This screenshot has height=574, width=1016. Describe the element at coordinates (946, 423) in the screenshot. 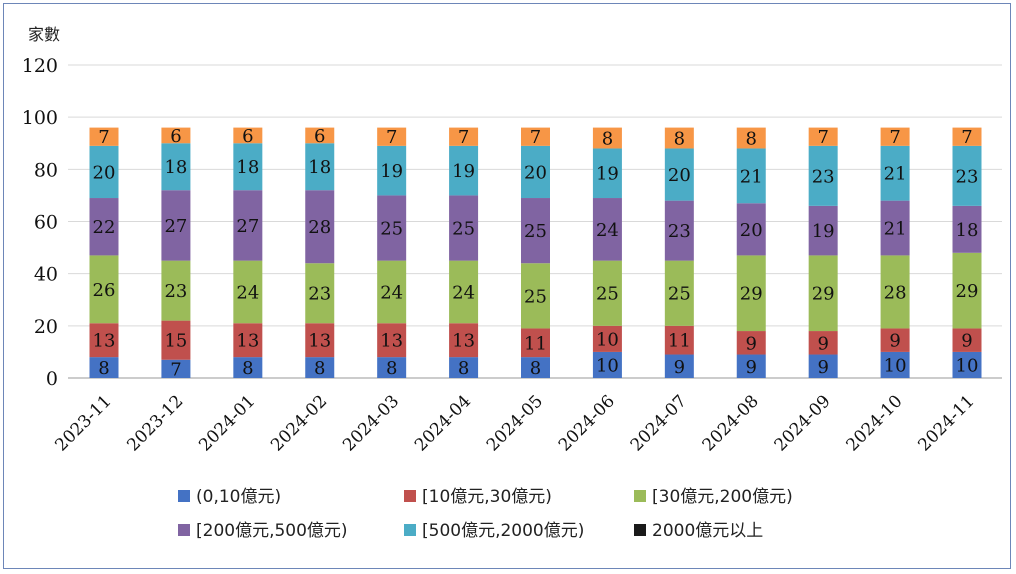

I see `x-tick-label: 2024-11` at that location.